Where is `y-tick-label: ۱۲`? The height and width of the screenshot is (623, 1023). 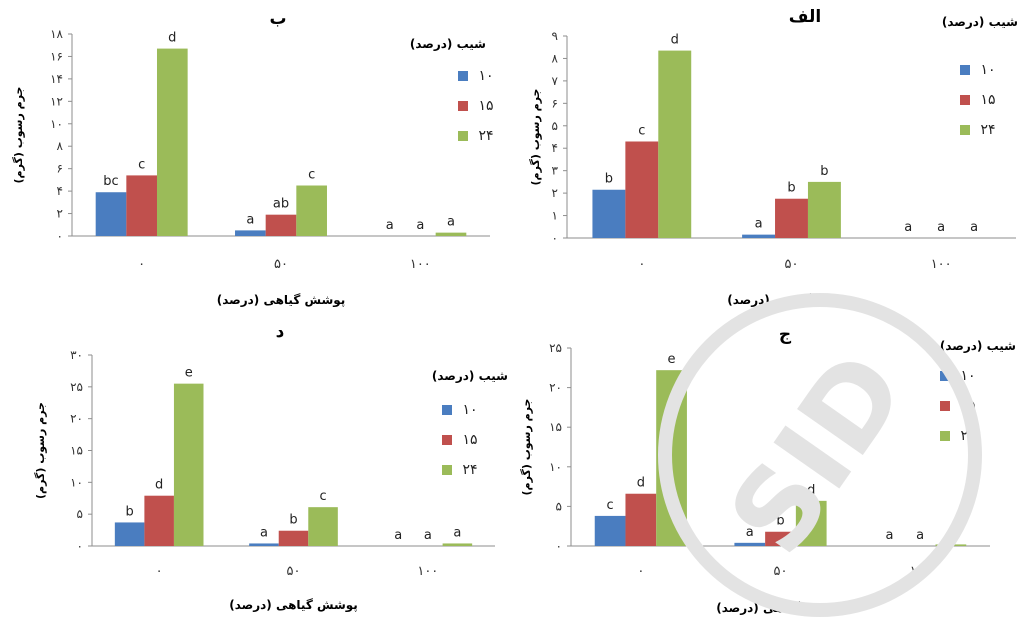
y-tick-label: ۱۲ is located at coordinates (56, 101).